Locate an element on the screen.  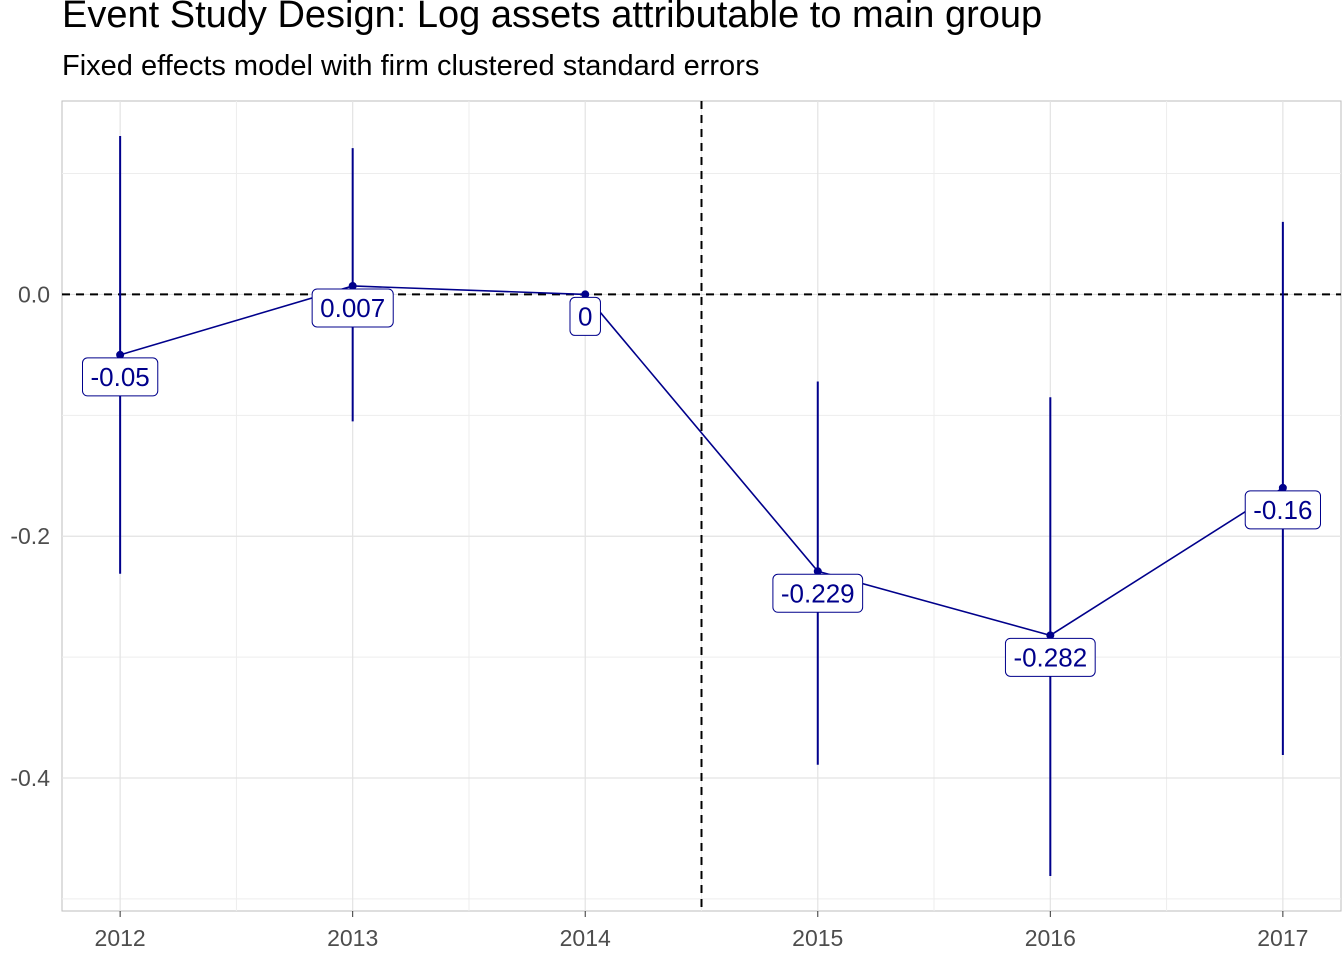
y-axis-ticks: 0.0 -0.2 -0.4 is located at coordinates (30, 536).